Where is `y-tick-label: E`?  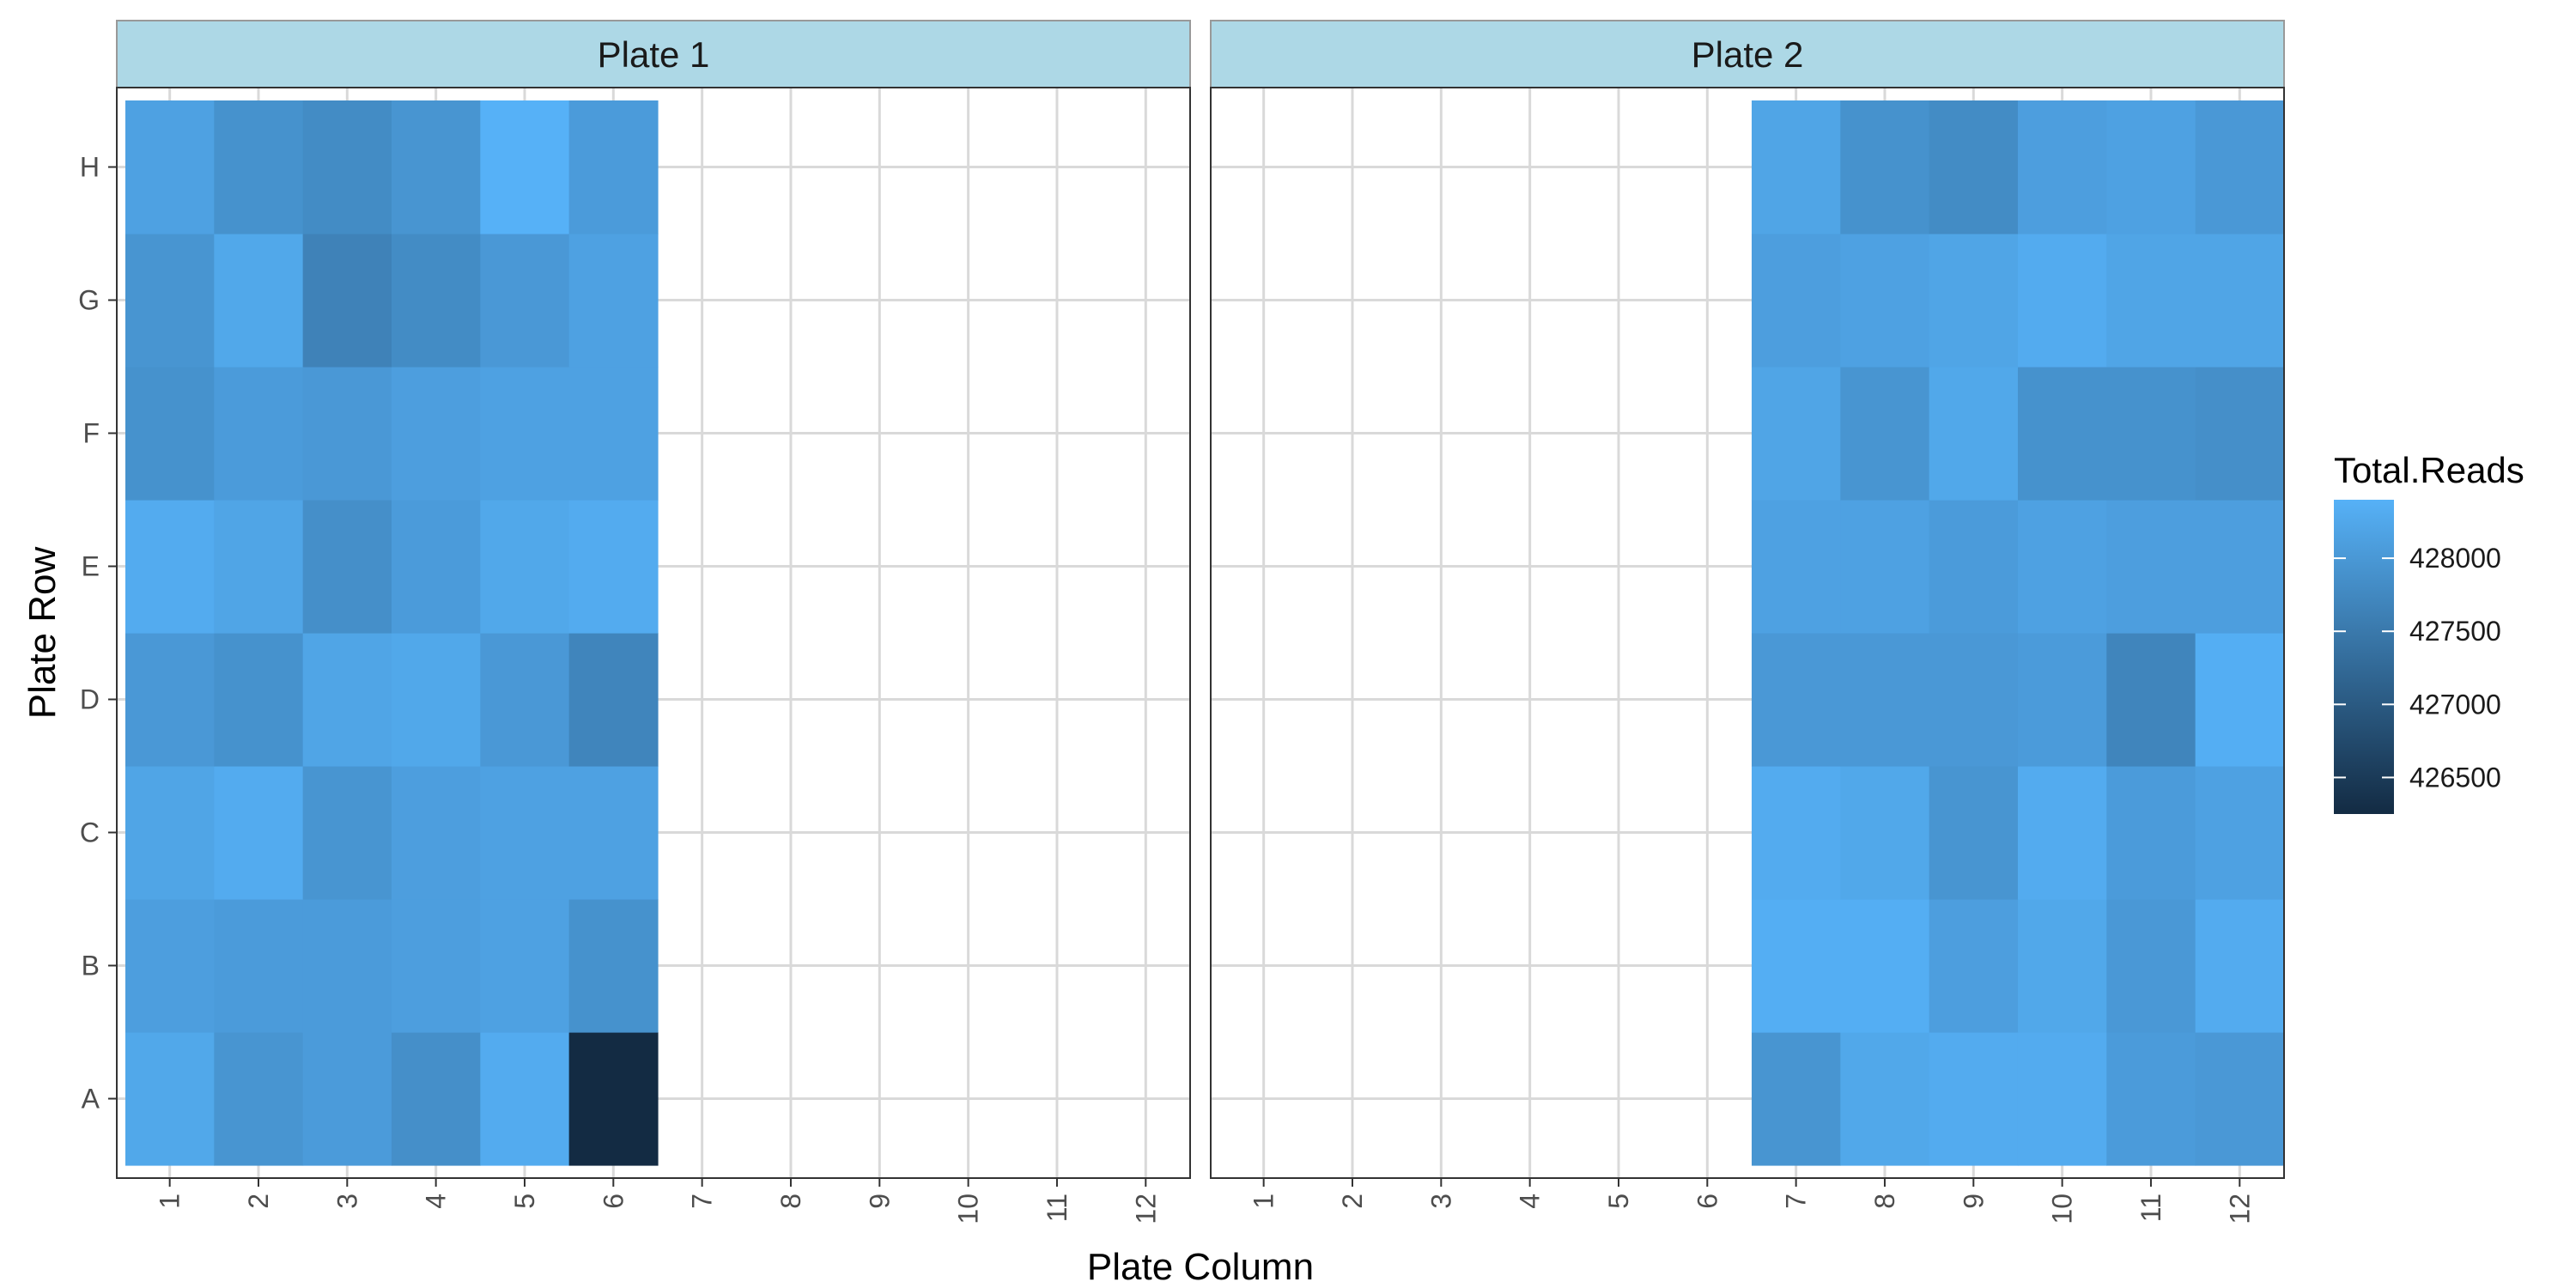 y-tick-label: E is located at coordinates (91, 566).